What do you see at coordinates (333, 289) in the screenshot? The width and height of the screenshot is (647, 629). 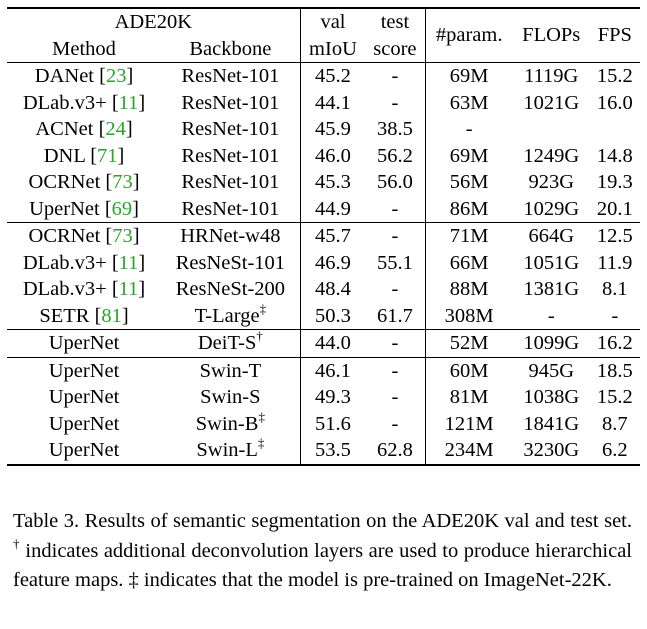 I see `val-miou-cell: 48.4` at bounding box center [333, 289].